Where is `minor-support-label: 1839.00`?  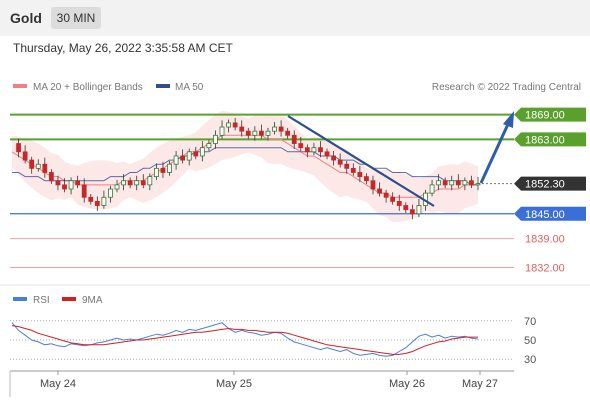 minor-support-label: 1839.00 is located at coordinates (545, 240).